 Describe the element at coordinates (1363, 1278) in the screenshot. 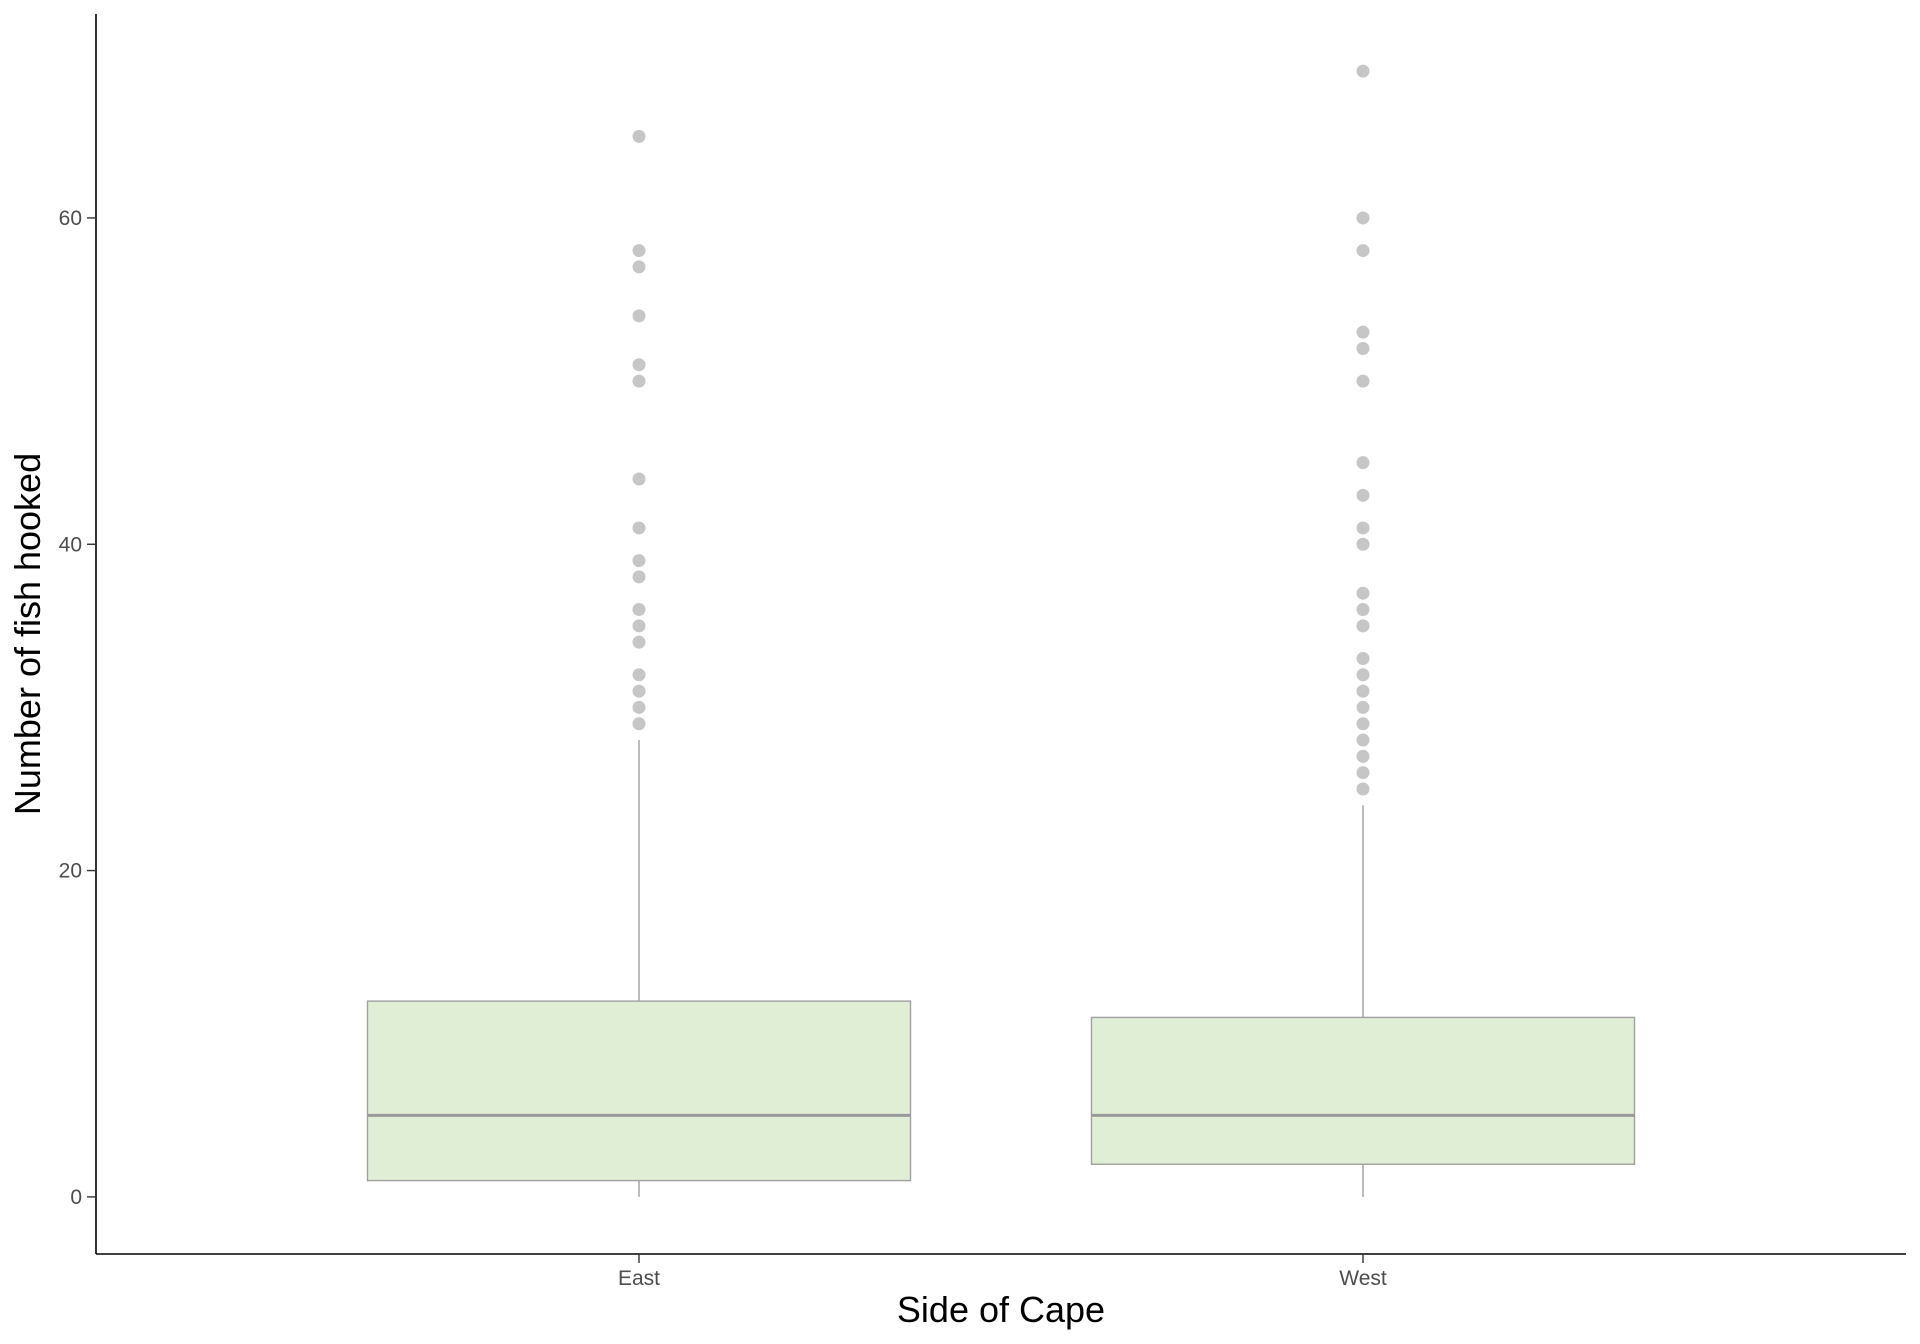

I see `x-tick-label: West` at that location.